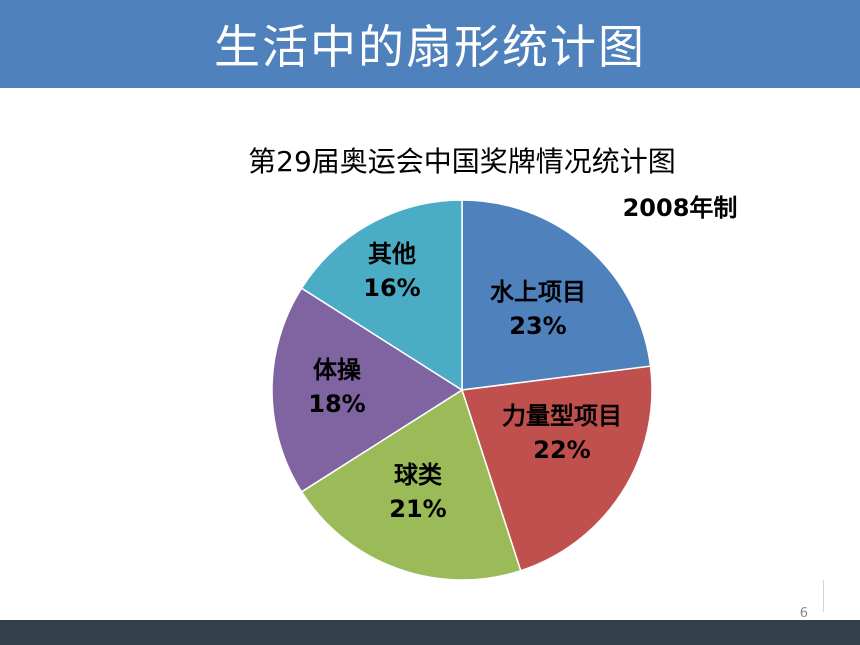 The height and width of the screenshot is (645, 860). What do you see at coordinates (823, 596) in the screenshot?
I see `footer-divider` at bounding box center [823, 596].